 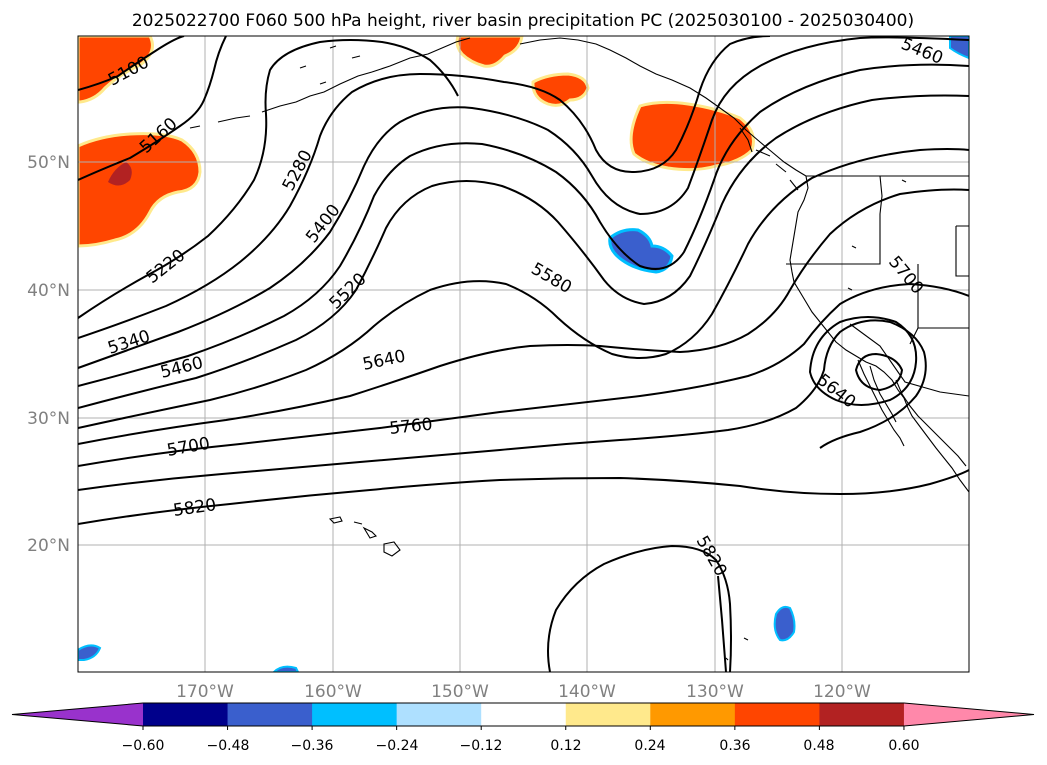 What do you see at coordinates (968, 714) in the screenshot?
I see `colorbar-extend-max` at bounding box center [968, 714].